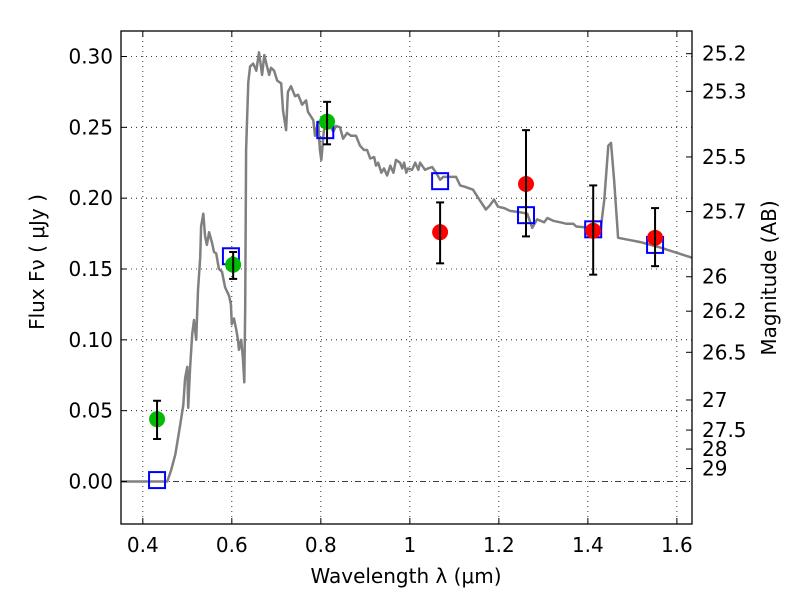 The image size is (800, 604). I want to click on y-tick-label: 0.15, so click(90, 269).